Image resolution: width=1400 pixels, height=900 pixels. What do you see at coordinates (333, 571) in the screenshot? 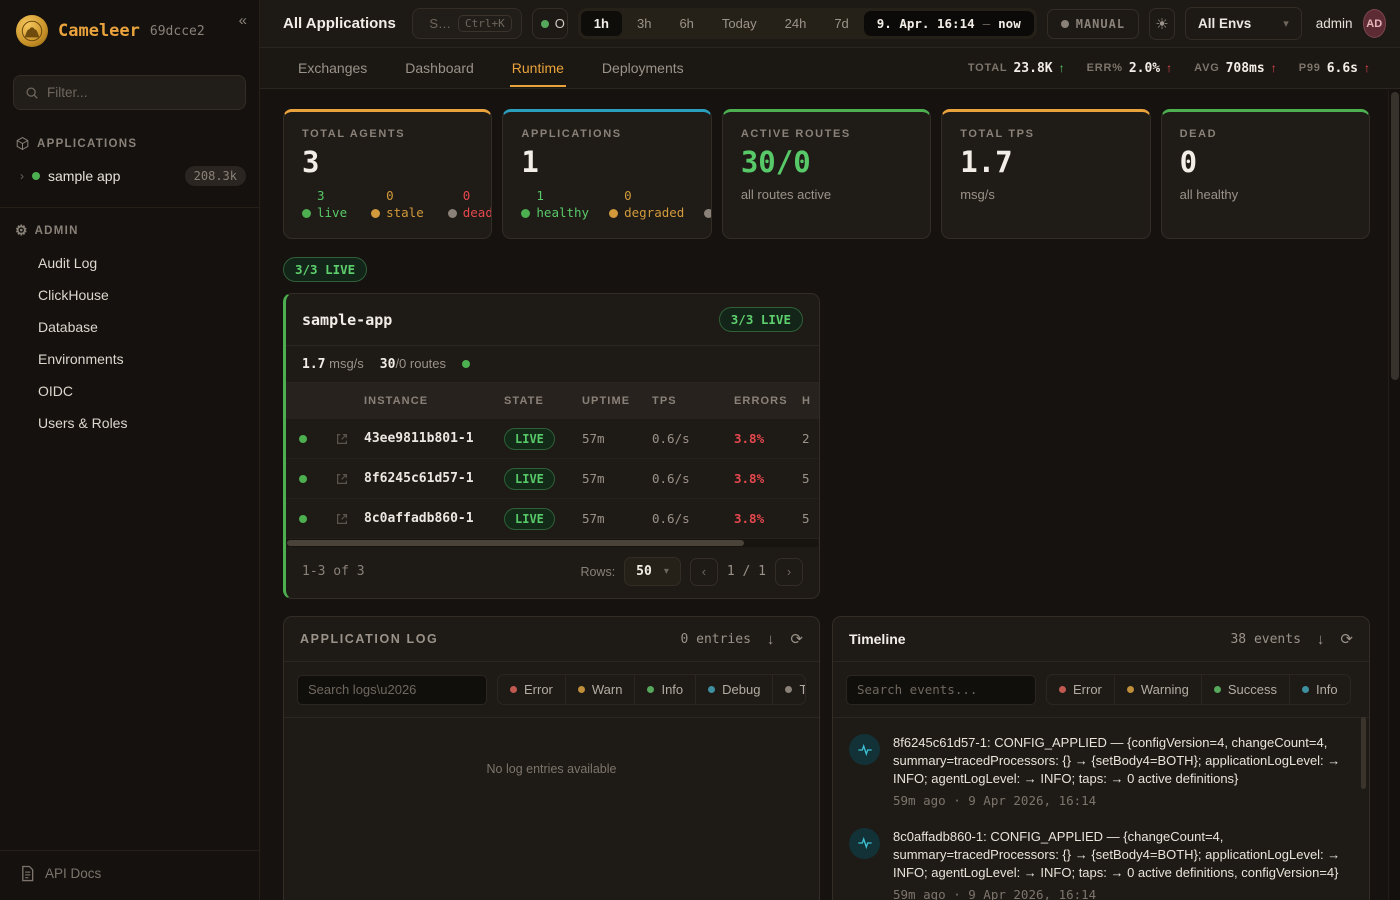
I see `row-range-label: 1-3 of 3` at bounding box center [333, 571].